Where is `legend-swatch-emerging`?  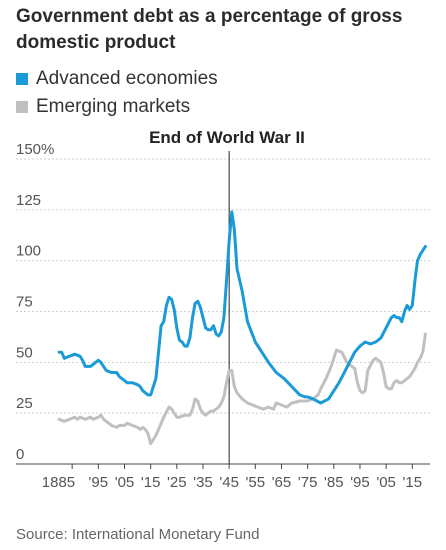 legend-swatch-emerging is located at coordinates (22, 107).